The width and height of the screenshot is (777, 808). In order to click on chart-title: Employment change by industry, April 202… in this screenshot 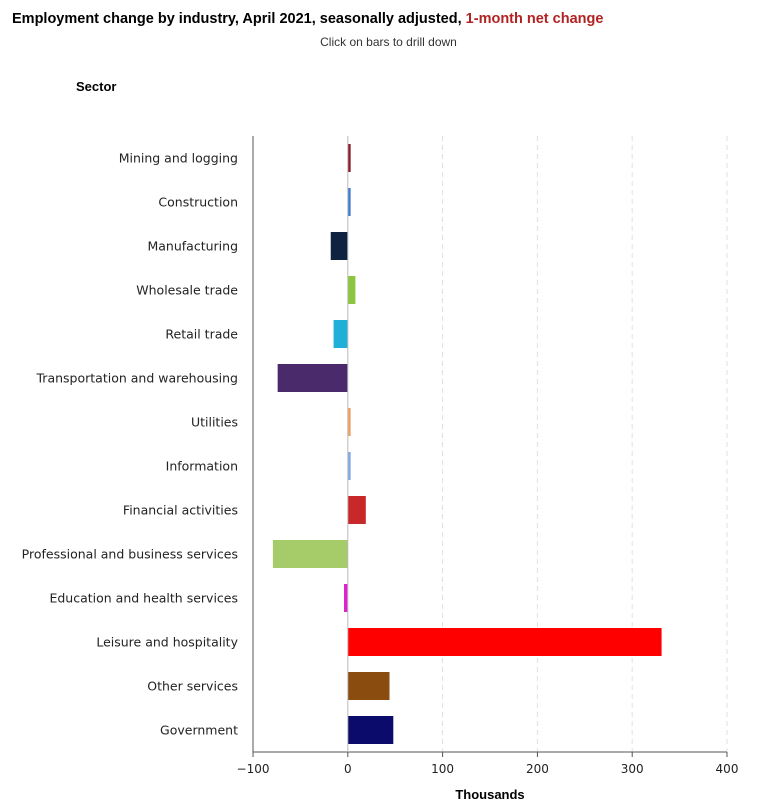, I will do `click(307, 19)`.